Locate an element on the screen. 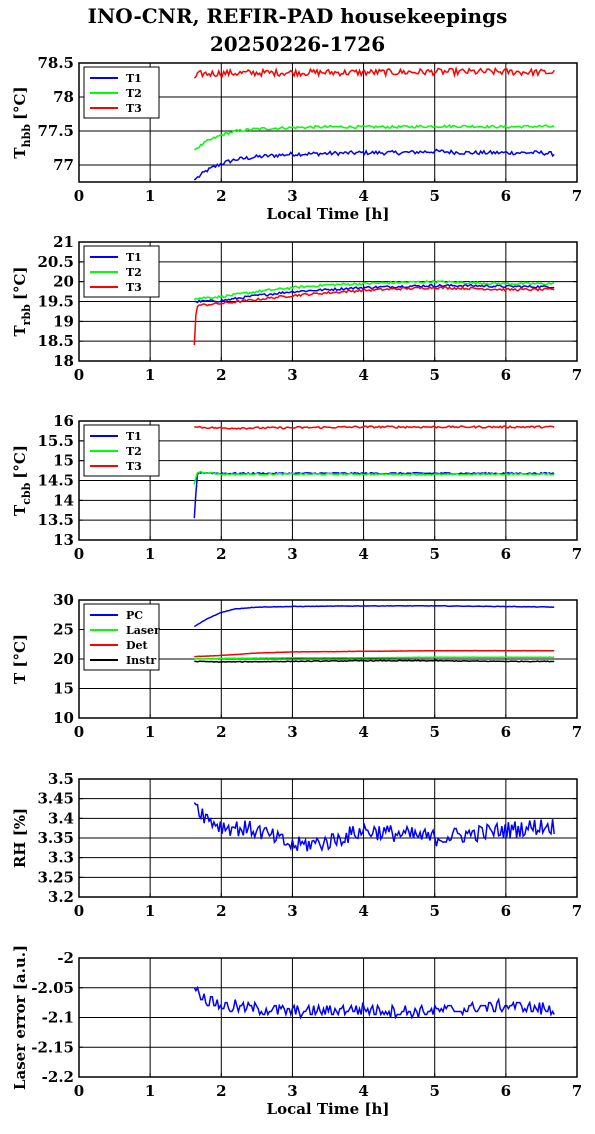 The image size is (595, 1134). chart-panel-4: 0 1 2 3 4 5 6 7 10 15 20 25 30 T [°C] PC Laser Det Instr is located at coordinates (296, 666).